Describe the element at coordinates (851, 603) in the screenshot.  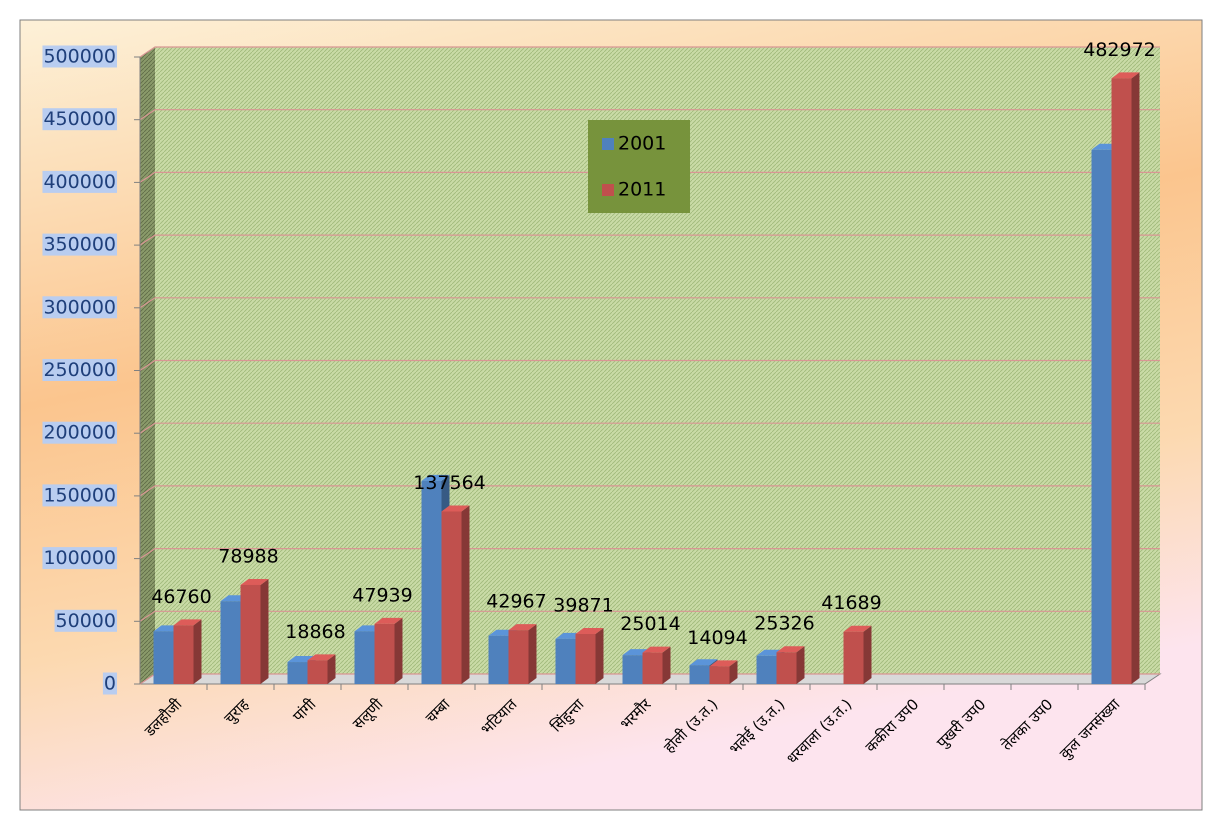
I see `data-label: 41689` at that location.